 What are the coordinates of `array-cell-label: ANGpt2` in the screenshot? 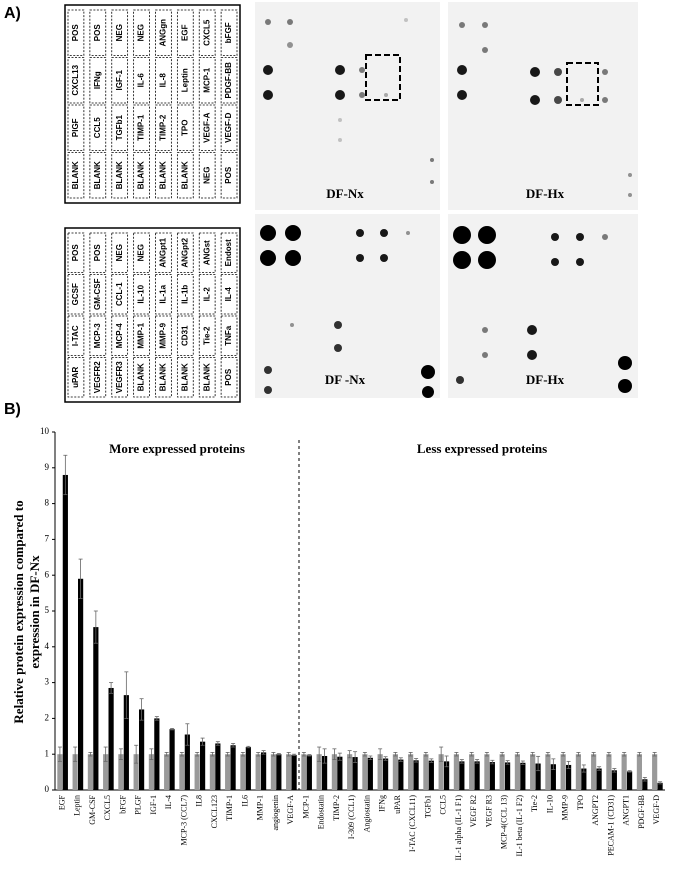 It's located at (184, 252).